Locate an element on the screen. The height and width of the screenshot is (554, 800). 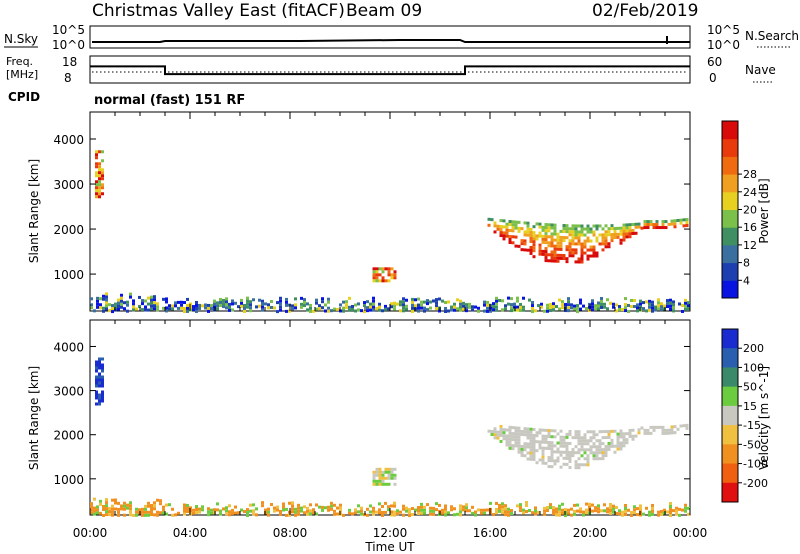
power-cbar-tick-label-3: 16 is located at coordinates (750, 227).